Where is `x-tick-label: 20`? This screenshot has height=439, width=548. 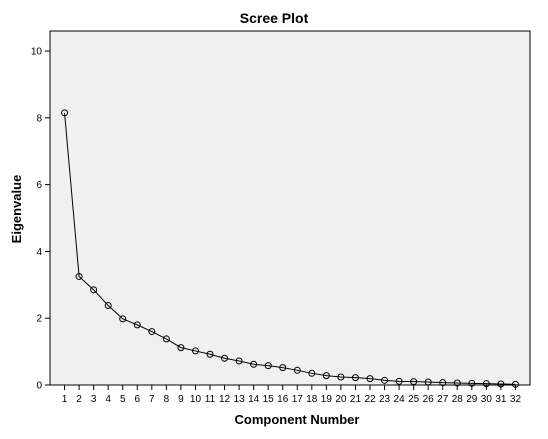
x-tick-label: 20 is located at coordinates (341, 399).